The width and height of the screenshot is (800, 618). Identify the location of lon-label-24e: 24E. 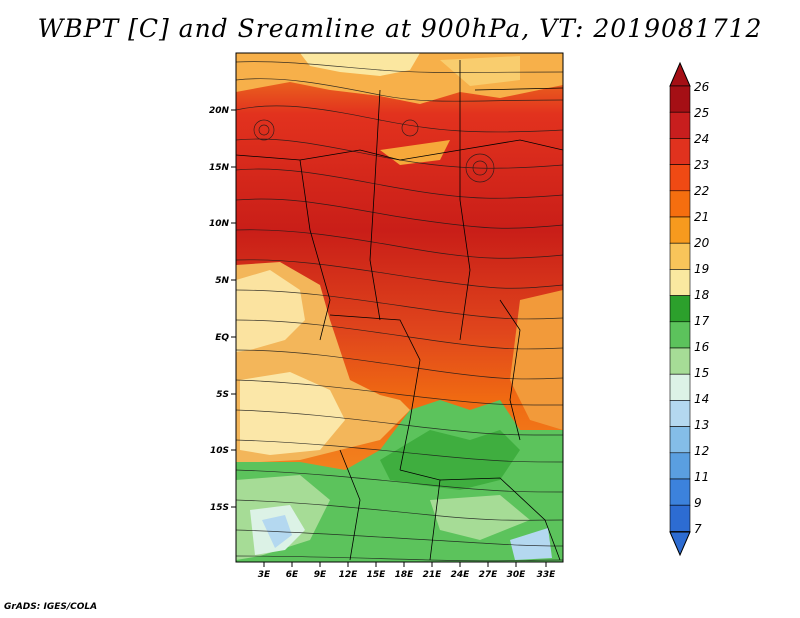
(461, 575).